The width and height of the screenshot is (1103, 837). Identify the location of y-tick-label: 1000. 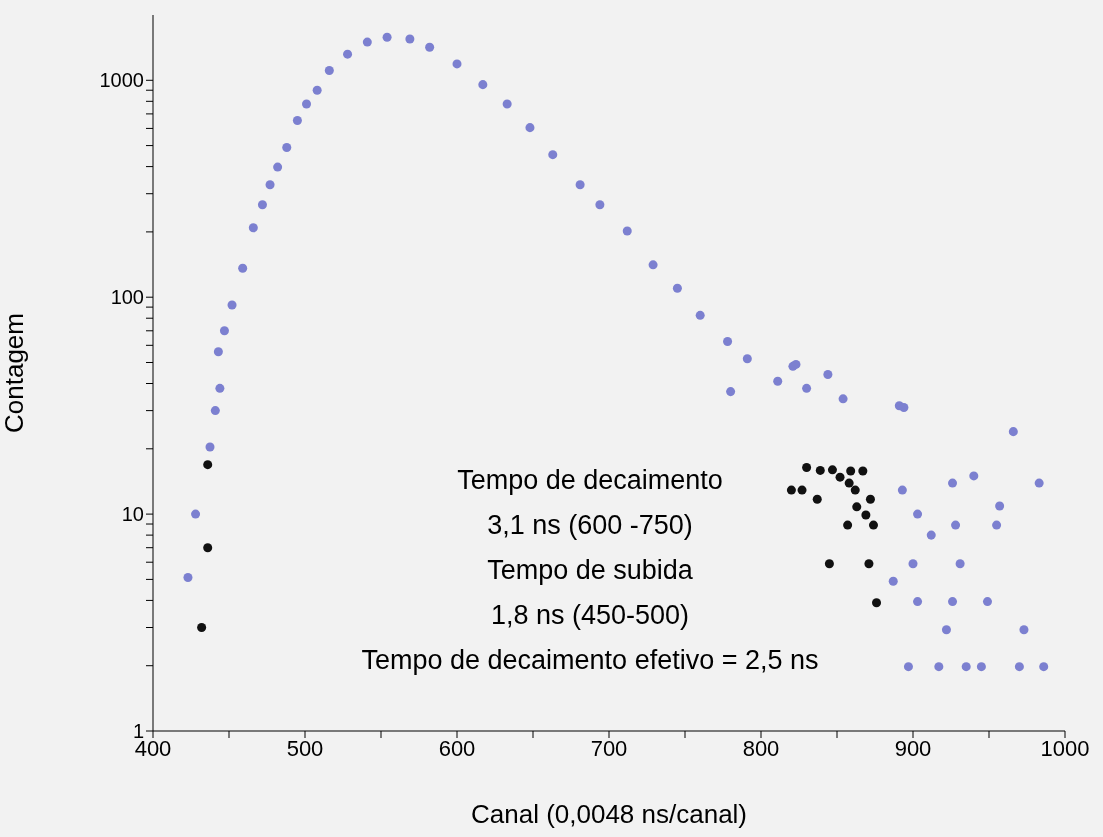
(121, 80).